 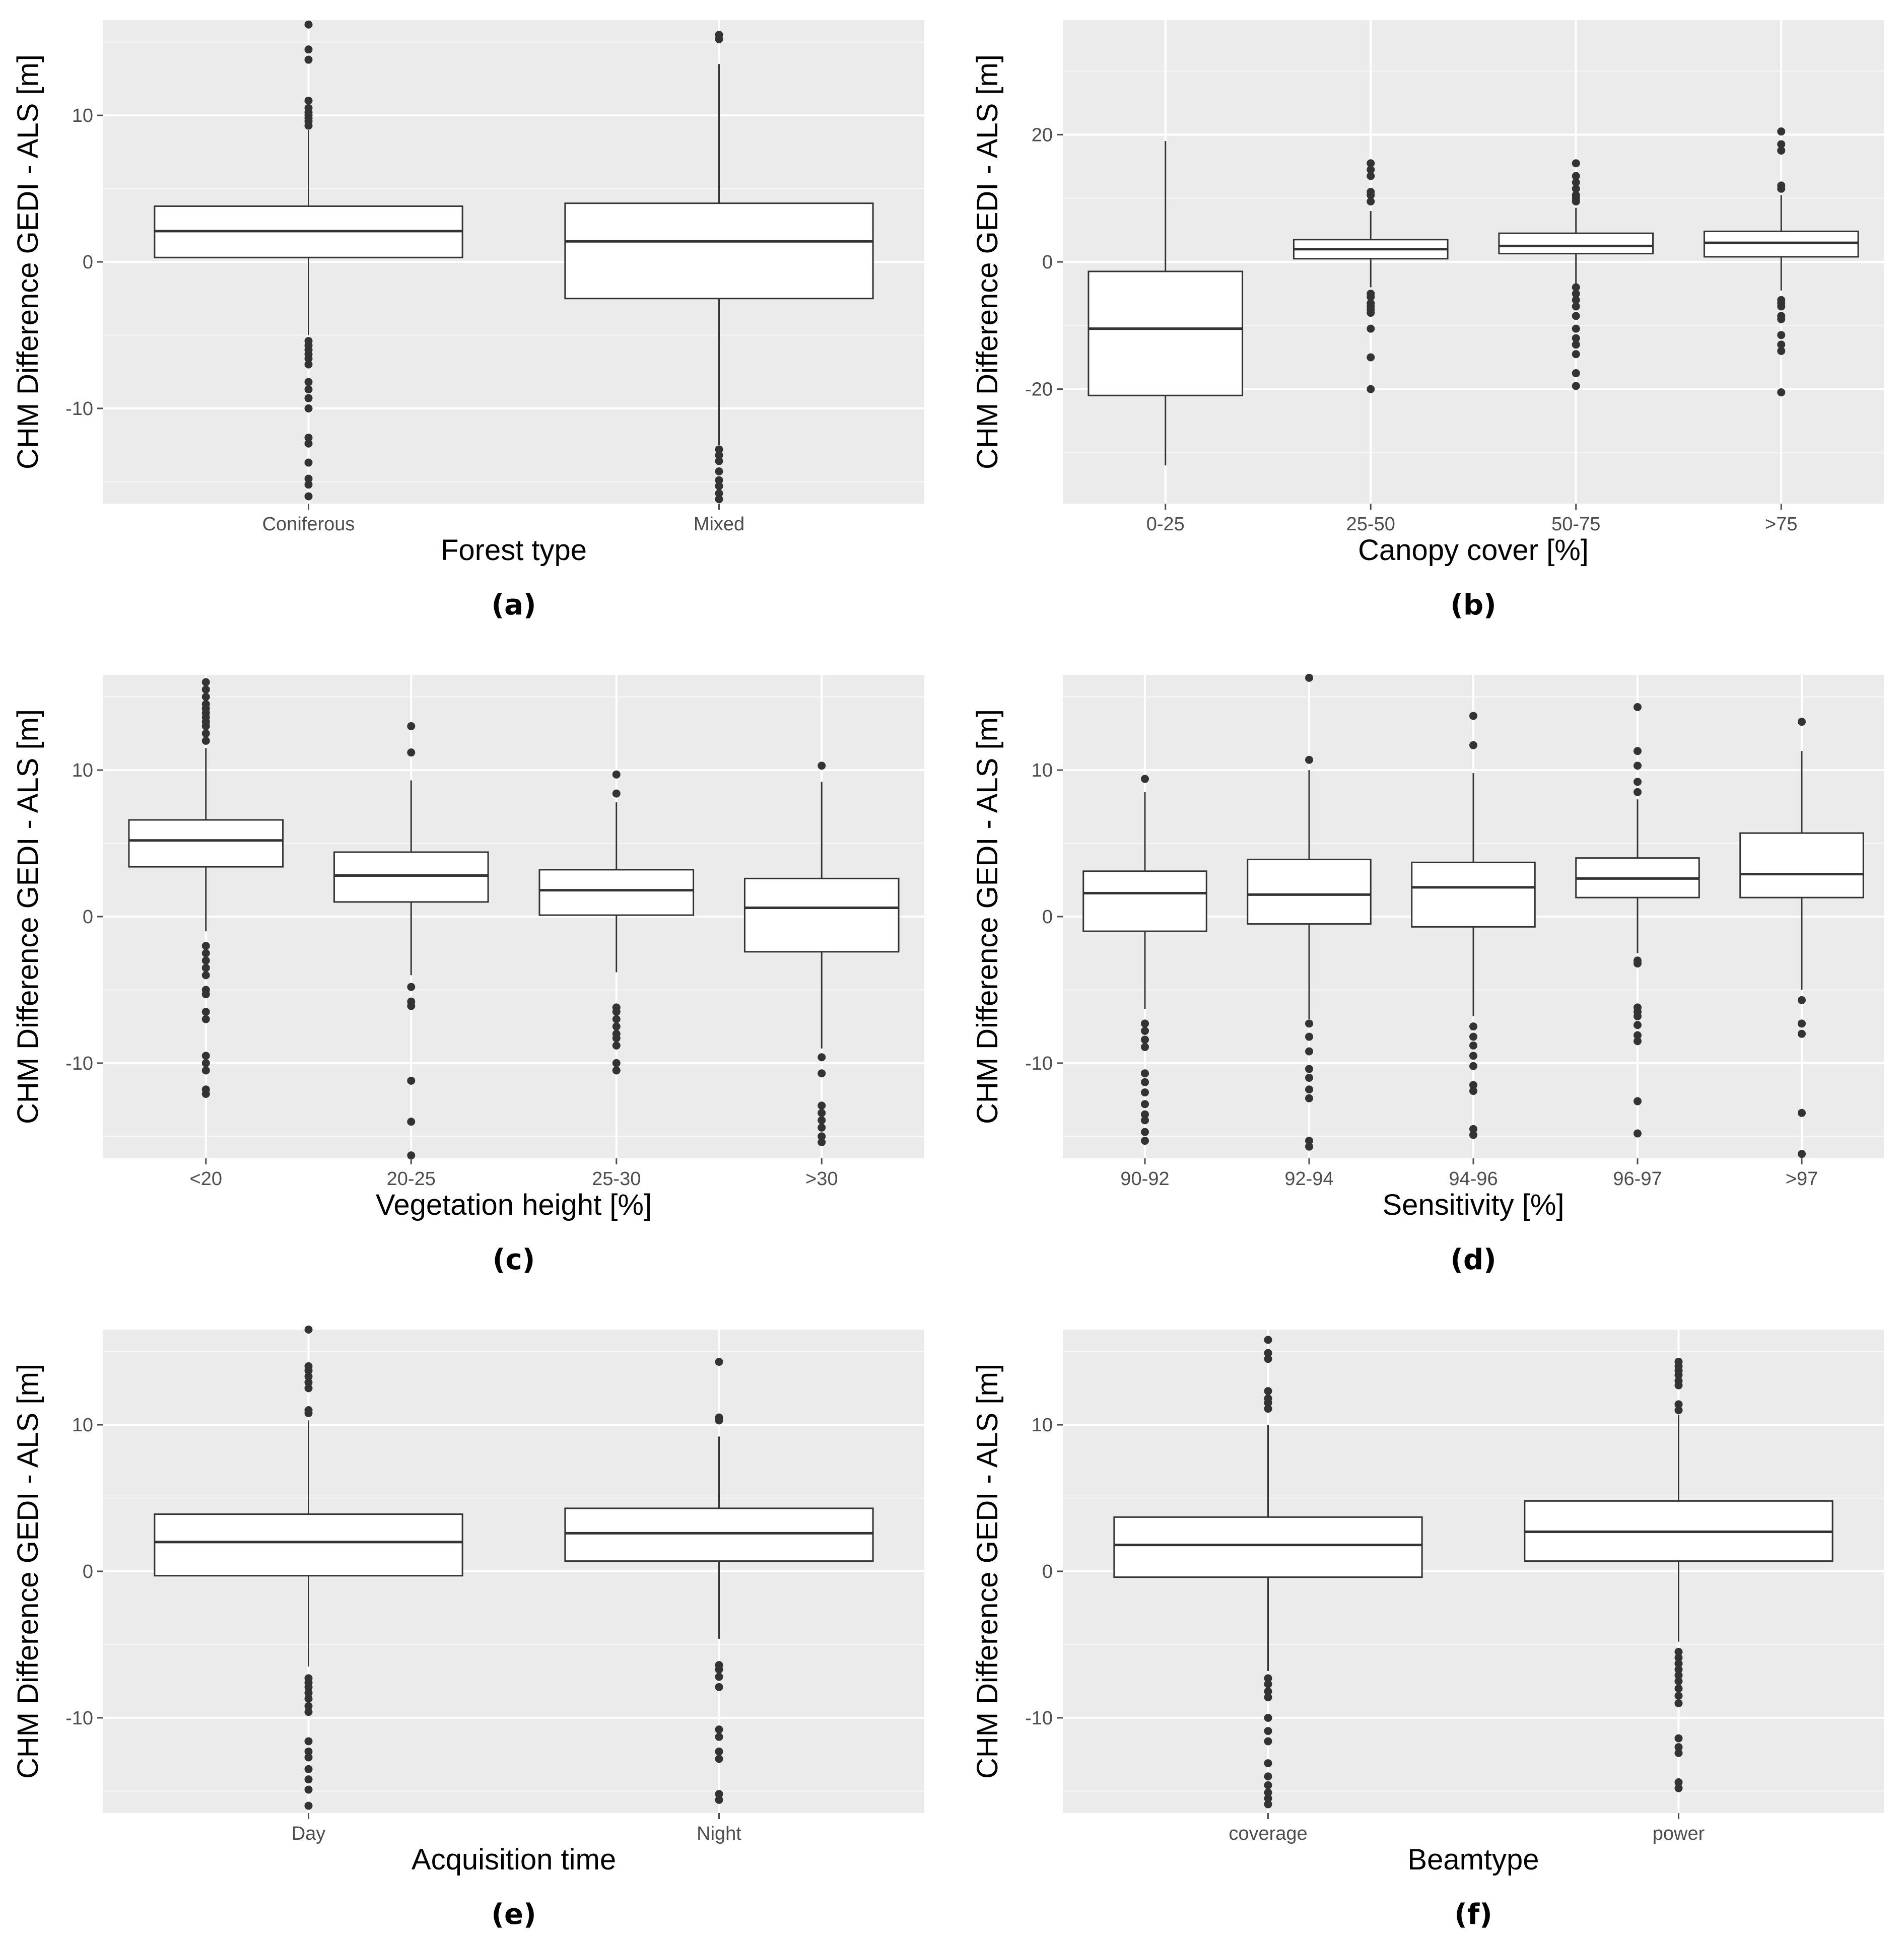 I want to click on y-tick-label: 10, so click(x=1042, y=770).